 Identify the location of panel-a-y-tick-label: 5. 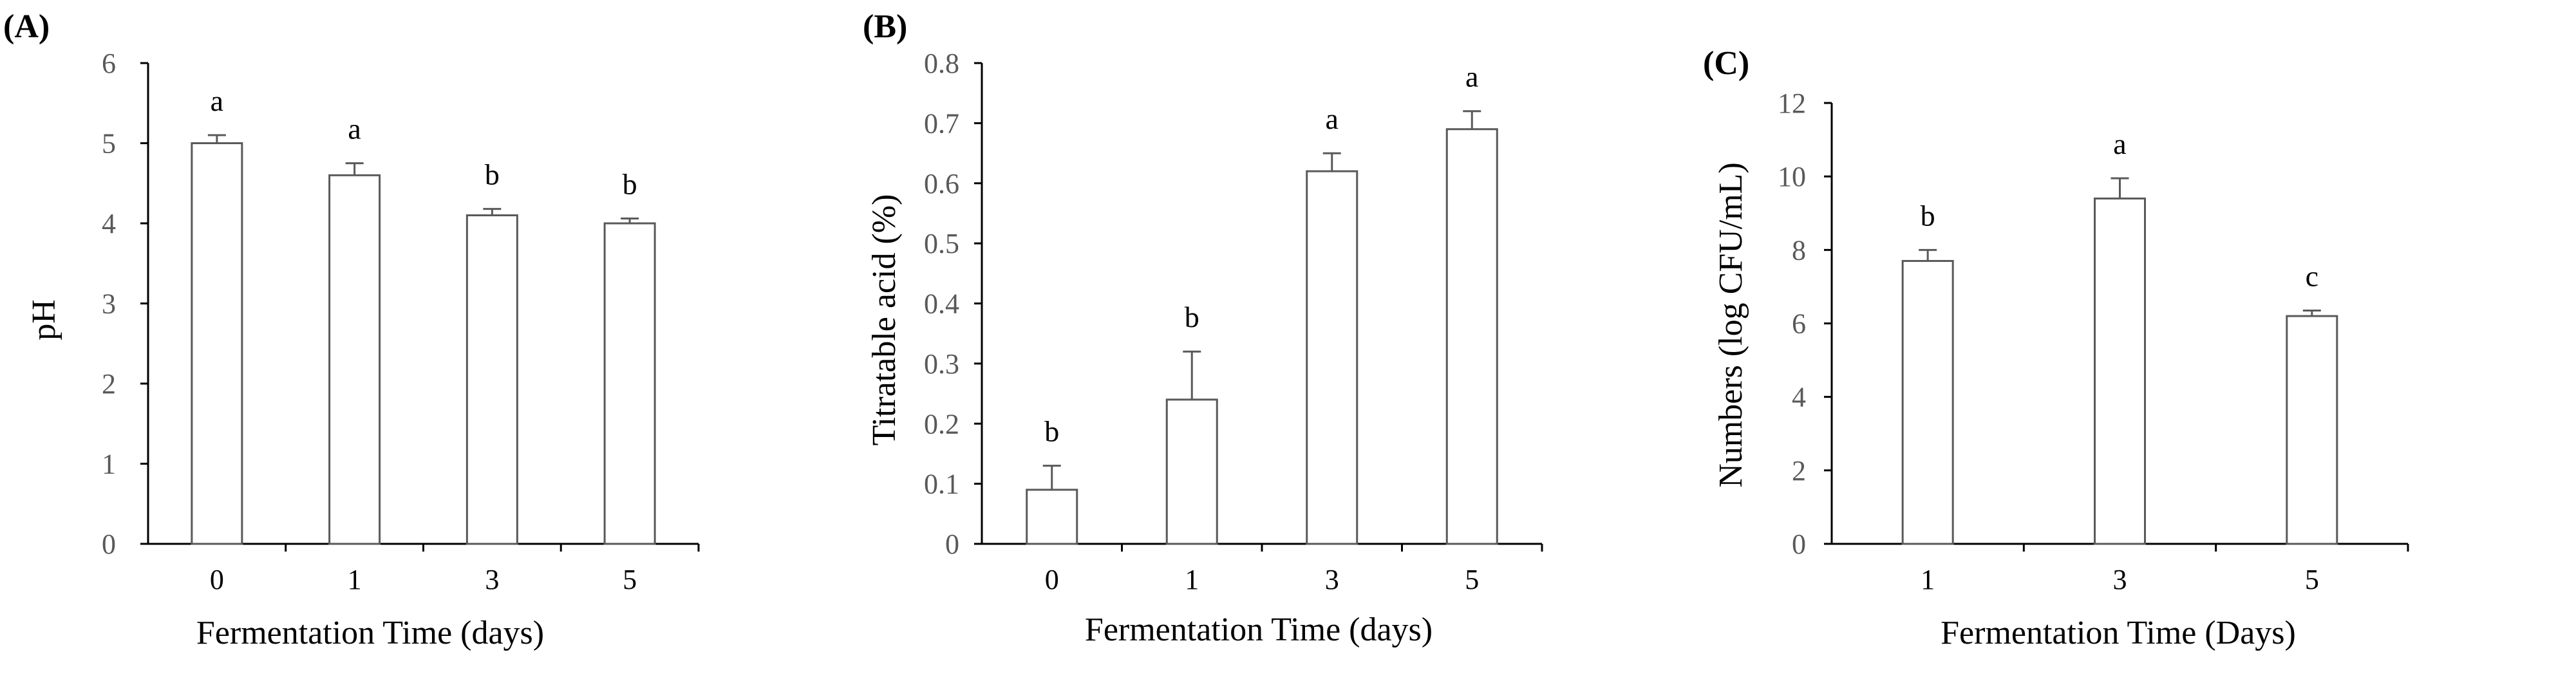
(109, 144).